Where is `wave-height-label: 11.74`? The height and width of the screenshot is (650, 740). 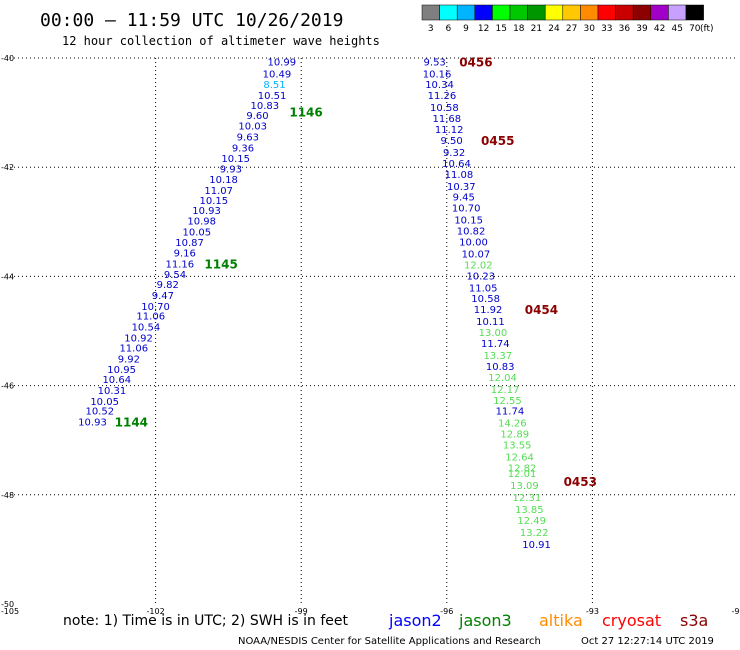 wave-height-label: 11.74 is located at coordinates (495, 344).